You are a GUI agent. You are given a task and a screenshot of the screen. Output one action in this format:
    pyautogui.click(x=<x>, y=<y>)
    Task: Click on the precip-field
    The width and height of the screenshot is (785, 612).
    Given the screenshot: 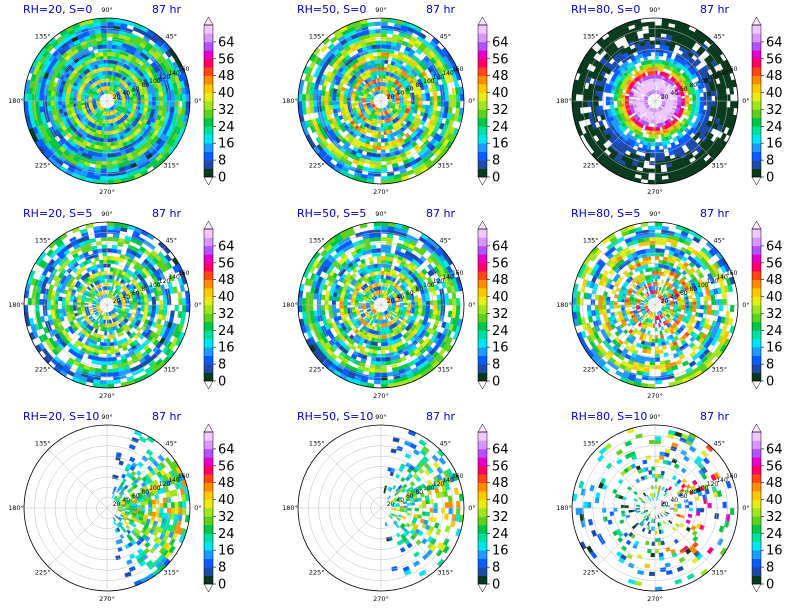 What is the action you would take?
    pyautogui.click(x=107, y=101)
    